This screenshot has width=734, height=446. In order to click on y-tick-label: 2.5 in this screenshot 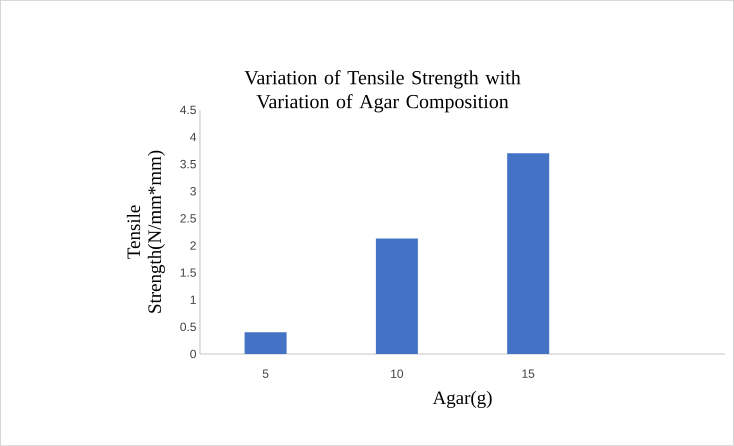, I will do `click(188, 218)`.